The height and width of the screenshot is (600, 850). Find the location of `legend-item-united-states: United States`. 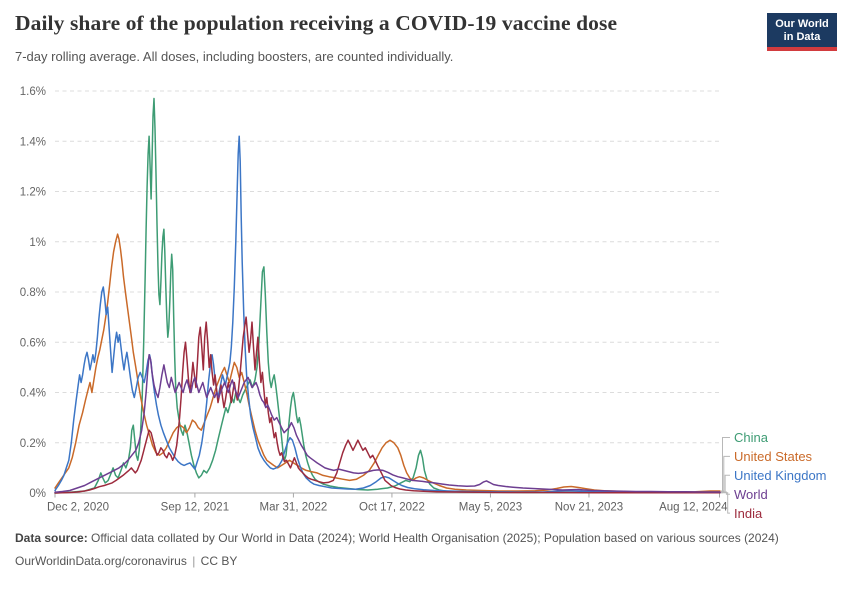

legend-item-united-states: United States is located at coordinates (773, 456).